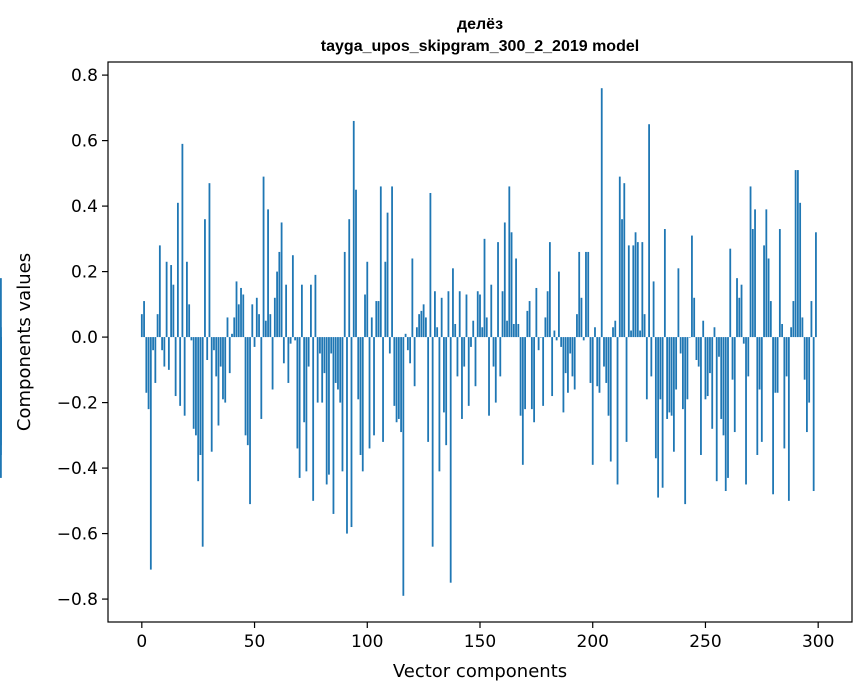 Image resolution: width=867 pixels, height=696 pixels. What do you see at coordinates (77, 535) in the screenshot?
I see `y-tick-label: −0.6` at bounding box center [77, 535].